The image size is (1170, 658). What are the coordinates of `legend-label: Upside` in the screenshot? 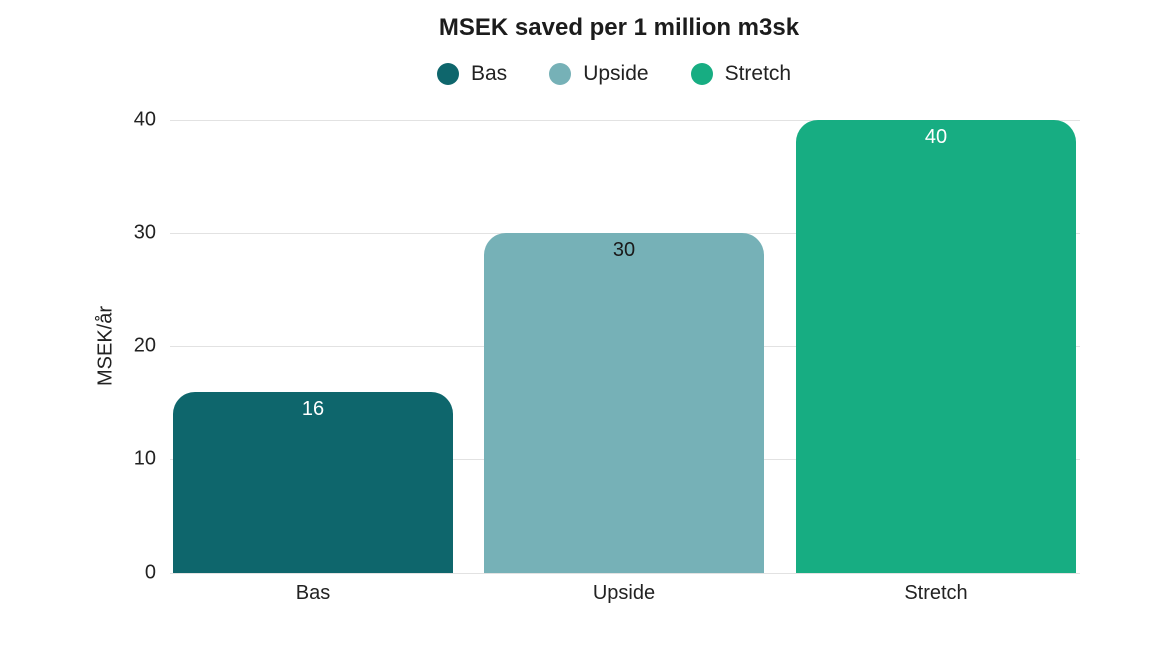 It's located at (616, 73).